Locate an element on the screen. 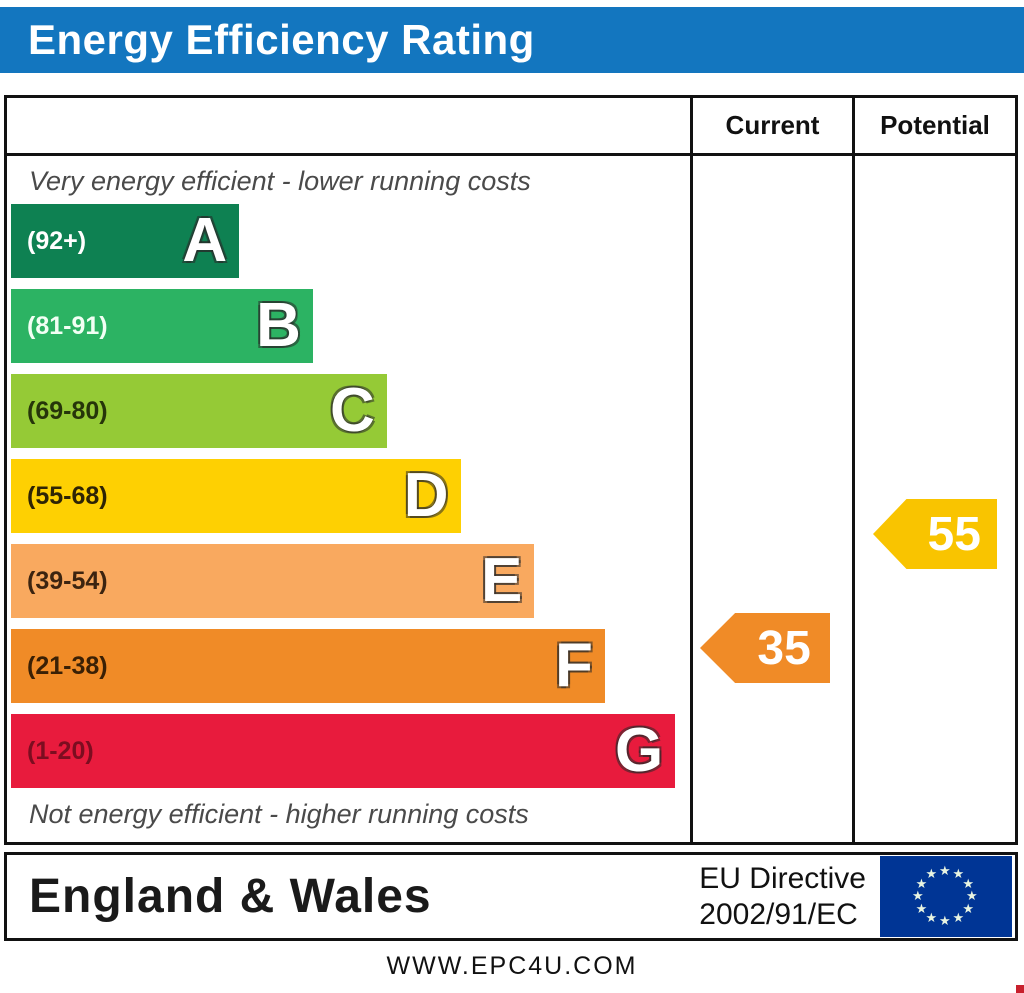 The image size is (1024, 993). band-d: (55-68) D is located at coordinates (236, 496).